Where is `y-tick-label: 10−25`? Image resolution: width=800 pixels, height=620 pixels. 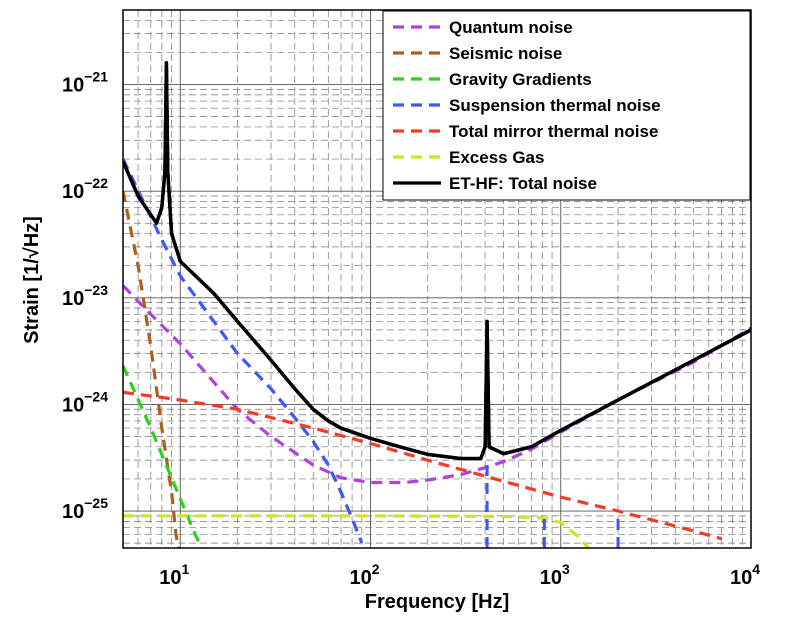
y-tick-label: 10−25 is located at coordinates (85, 509).